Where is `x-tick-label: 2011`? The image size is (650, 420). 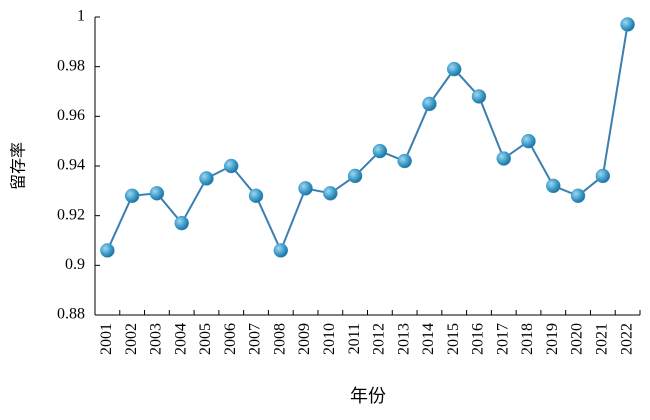
x-tick-label: 2011 is located at coordinates (354, 338).